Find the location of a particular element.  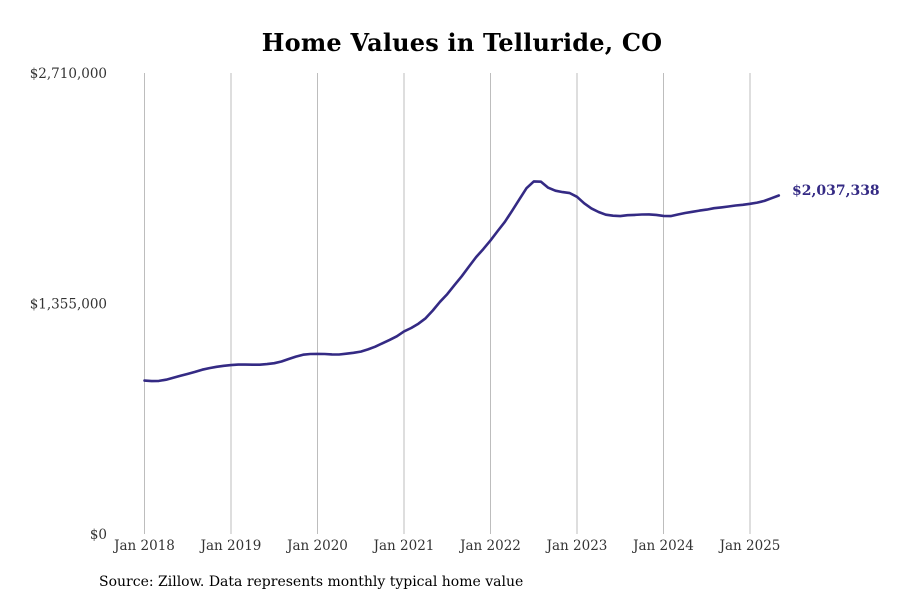

end-value-label: $2,037,338 is located at coordinates (836, 191).